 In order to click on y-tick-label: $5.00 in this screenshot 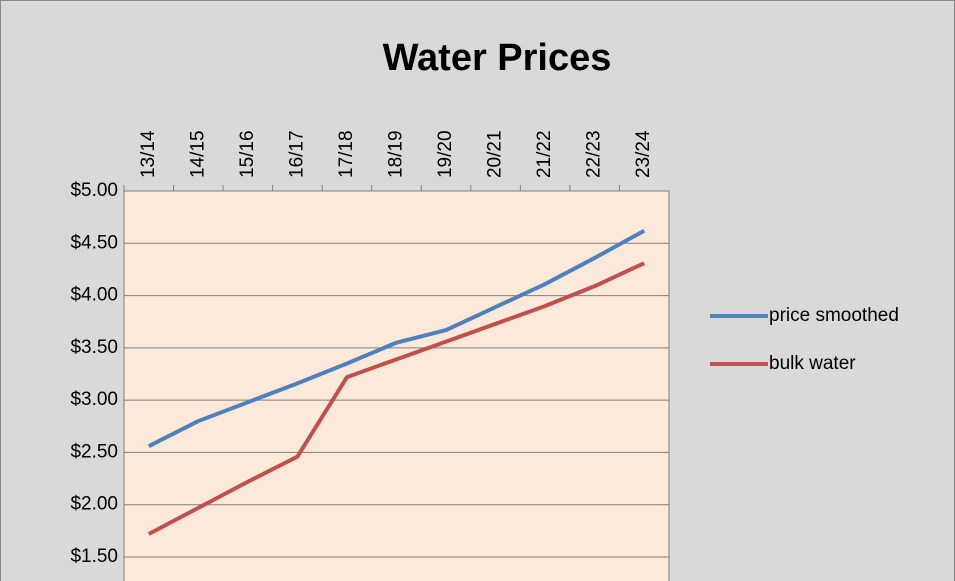, I will do `click(94, 190)`.